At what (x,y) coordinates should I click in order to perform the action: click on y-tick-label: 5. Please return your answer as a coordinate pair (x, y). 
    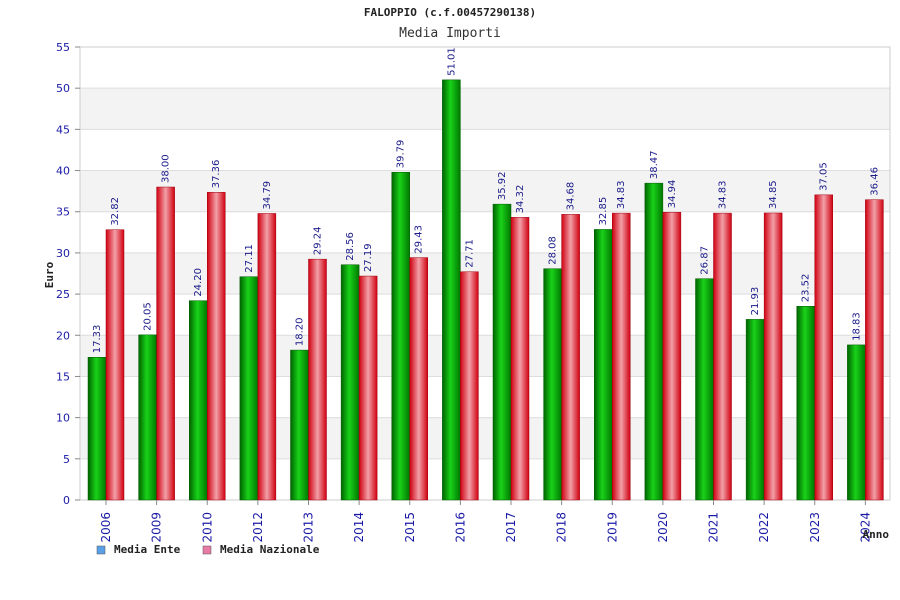
    Looking at the image, I should click on (66, 459).